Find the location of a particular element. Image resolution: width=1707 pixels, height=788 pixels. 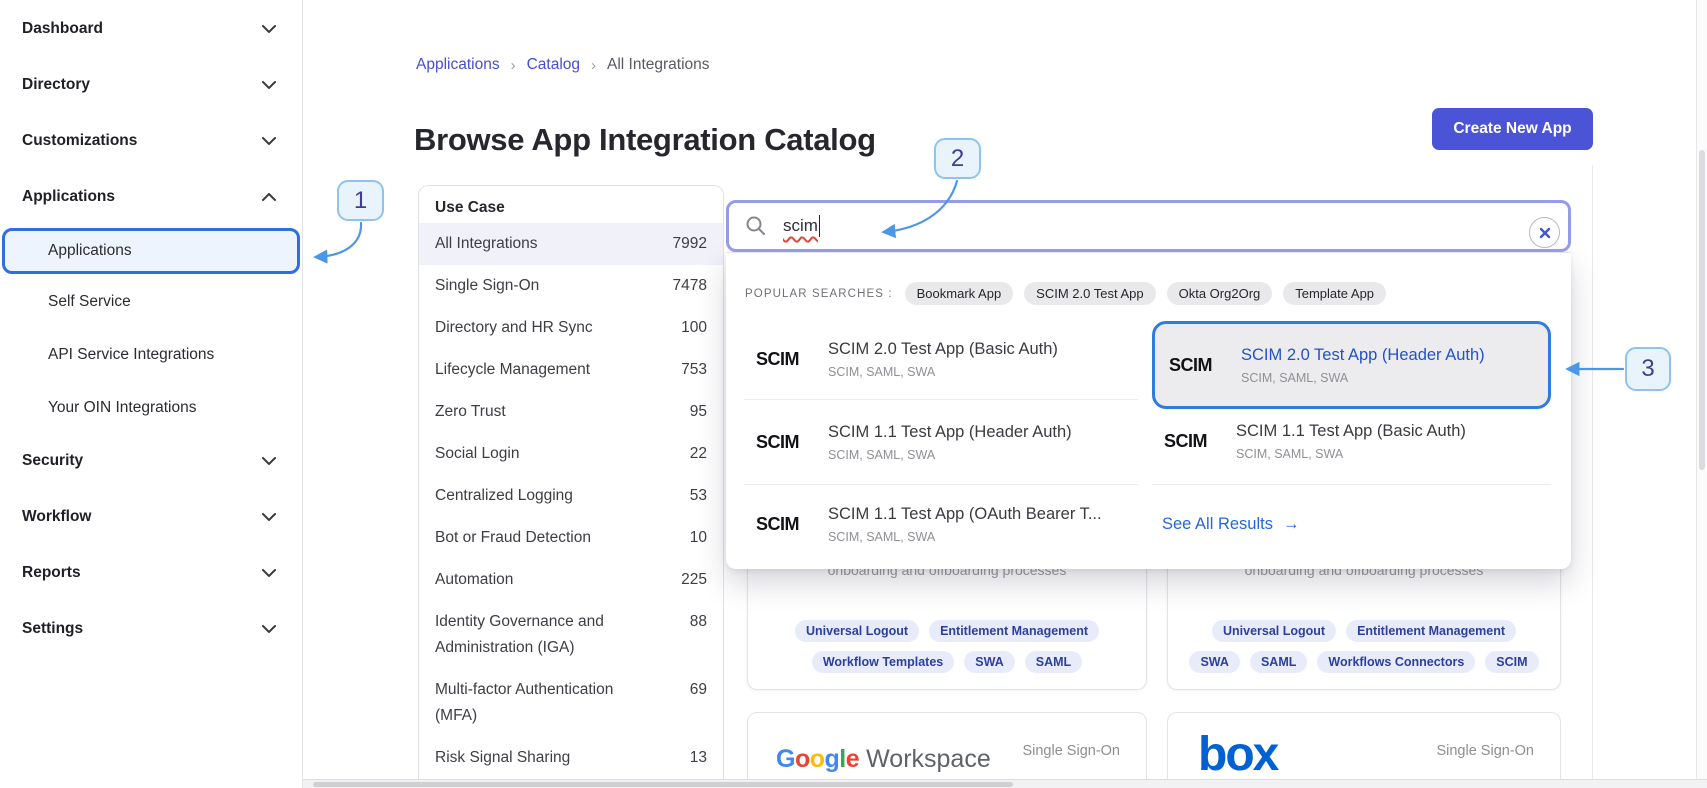

capability-tag: SCIM is located at coordinates (1512, 662).